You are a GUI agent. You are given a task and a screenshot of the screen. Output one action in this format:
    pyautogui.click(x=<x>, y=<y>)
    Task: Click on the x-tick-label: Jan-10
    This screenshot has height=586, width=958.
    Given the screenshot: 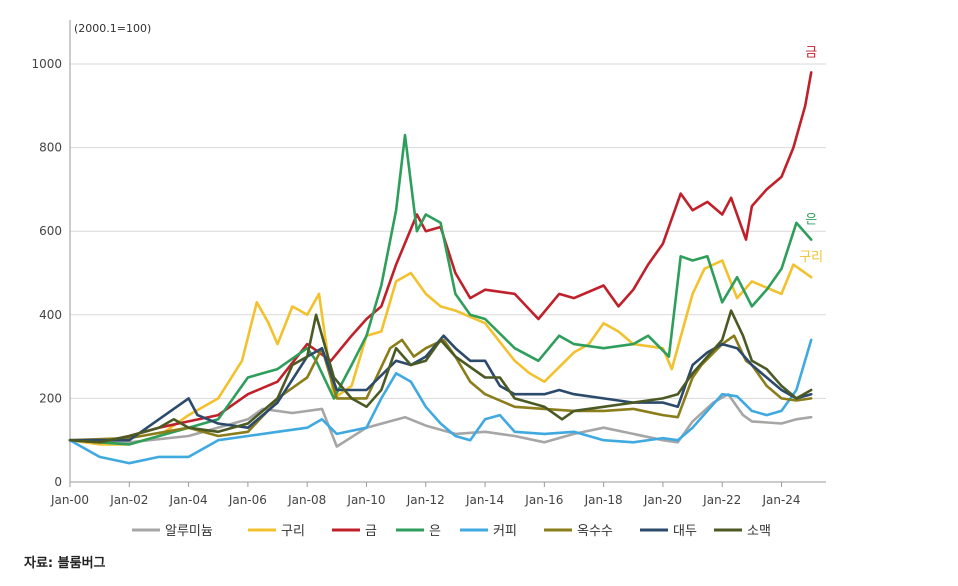 What is the action you would take?
    pyautogui.click(x=365, y=500)
    